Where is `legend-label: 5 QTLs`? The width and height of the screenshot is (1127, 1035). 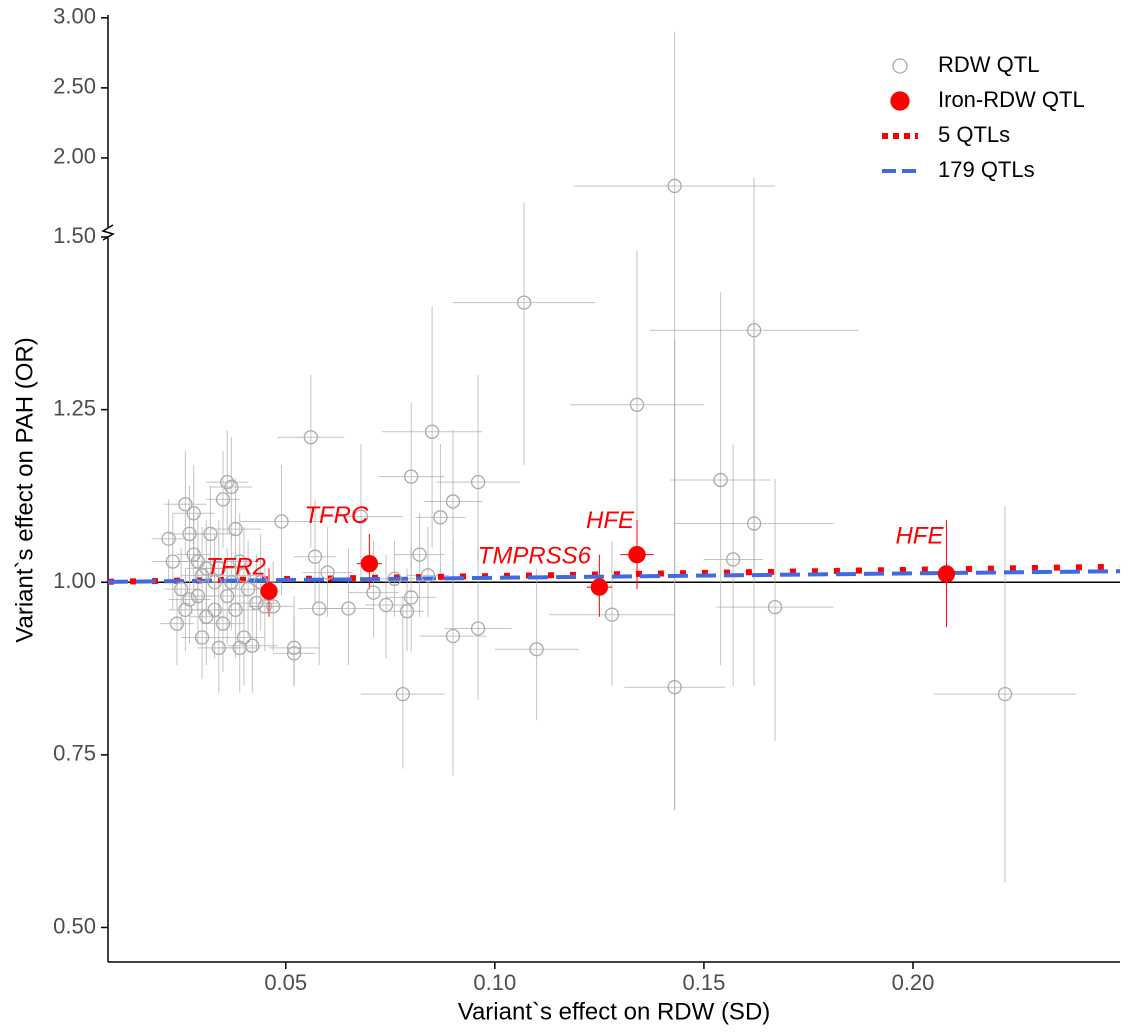 legend-label: 5 QTLs is located at coordinates (974, 134).